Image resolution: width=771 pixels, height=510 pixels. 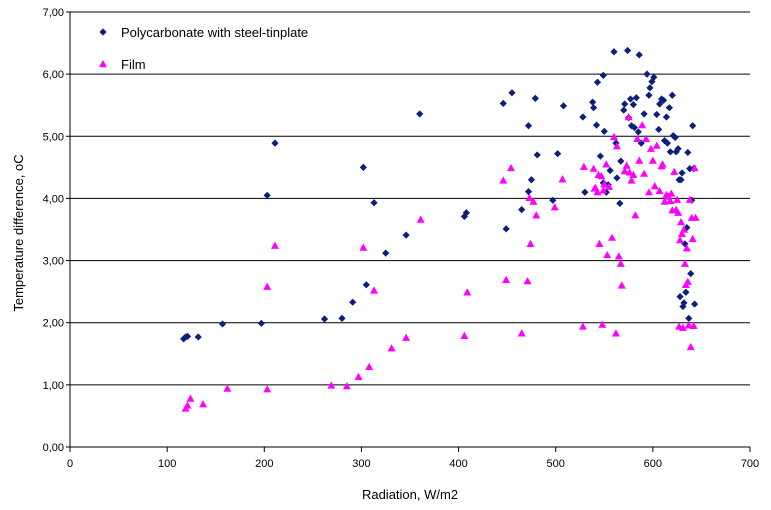 What do you see at coordinates (264, 464) in the screenshot?
I see `x-tick-label: 200` at bounding box center [264, 464].